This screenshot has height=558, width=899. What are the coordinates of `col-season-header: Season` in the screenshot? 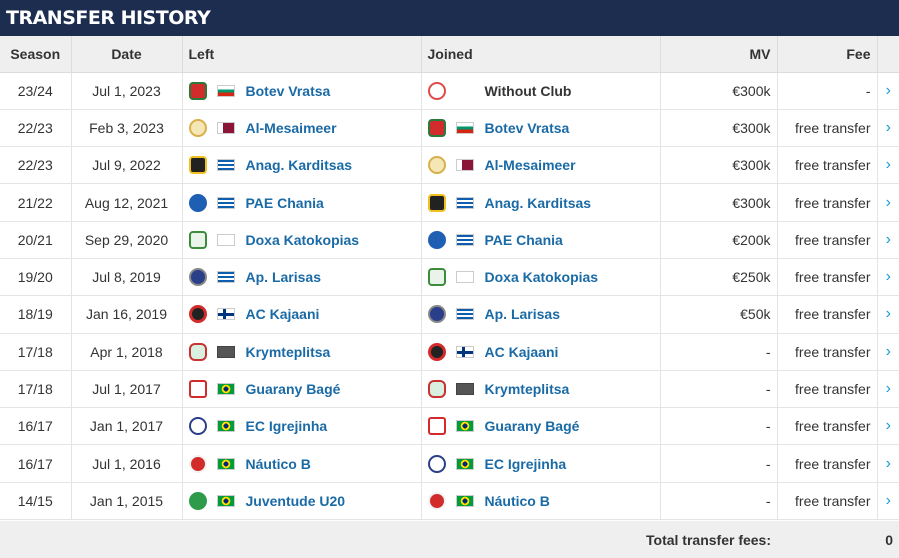 It's located at (36, 54).